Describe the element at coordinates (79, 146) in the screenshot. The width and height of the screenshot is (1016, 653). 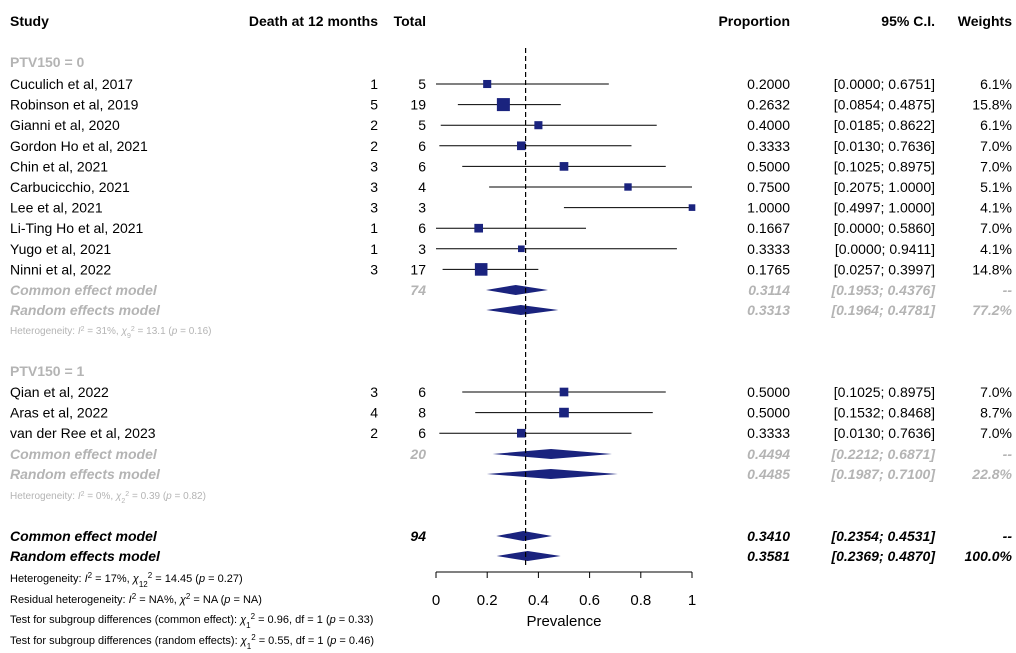
I see `study-name: Gordon Ho et al, 2021` at that location.